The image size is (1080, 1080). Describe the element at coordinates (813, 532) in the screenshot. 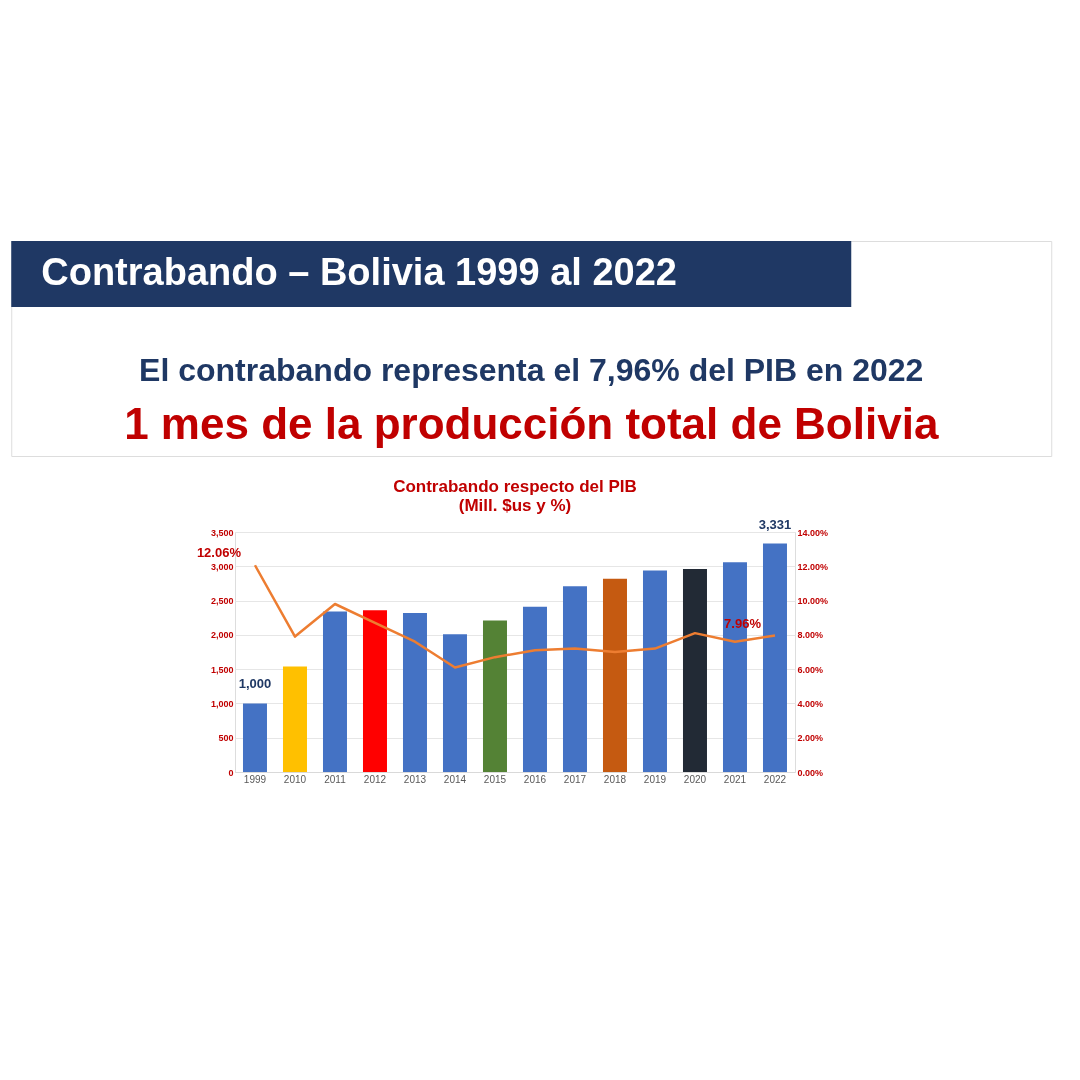

I see `y2-tick-label: 14.00%` at that location.